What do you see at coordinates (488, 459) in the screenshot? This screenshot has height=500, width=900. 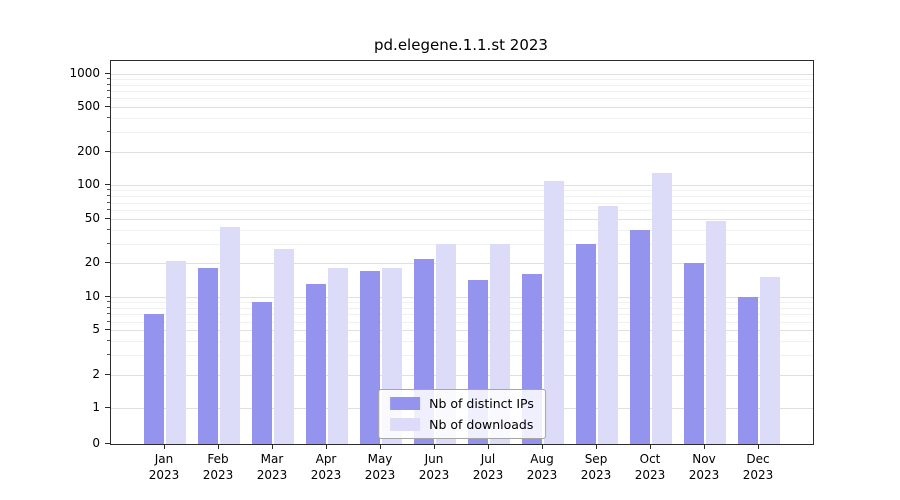 I see `x-tick-month: Jul` at bounding box center [488, 459].